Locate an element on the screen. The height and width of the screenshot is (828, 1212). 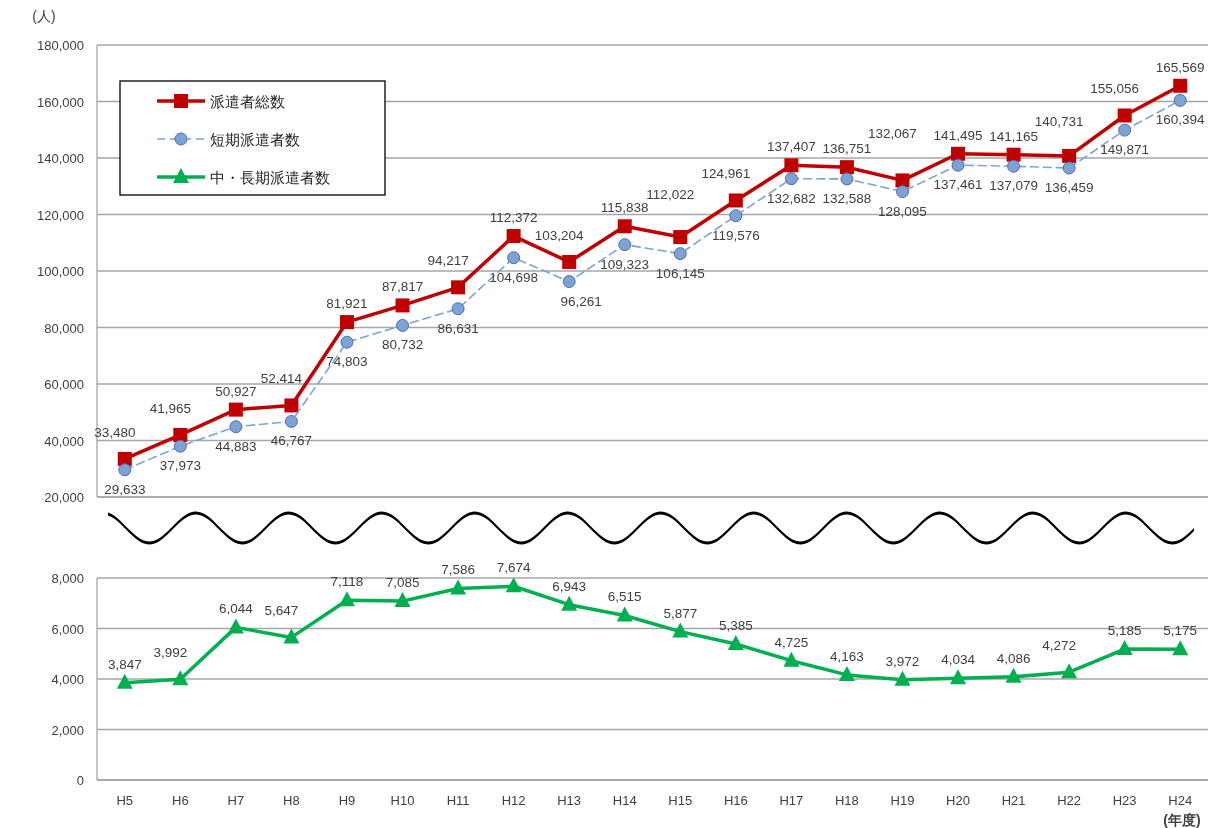
x-tick-label: H6 is located at coordinates (180, 800).